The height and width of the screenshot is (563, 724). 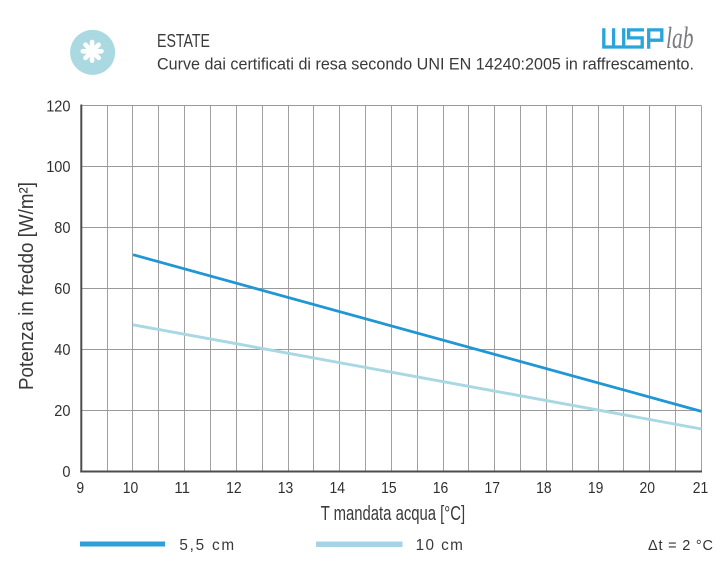 I want to click on svg-text: ESTATE, so click(x=183, y=41).